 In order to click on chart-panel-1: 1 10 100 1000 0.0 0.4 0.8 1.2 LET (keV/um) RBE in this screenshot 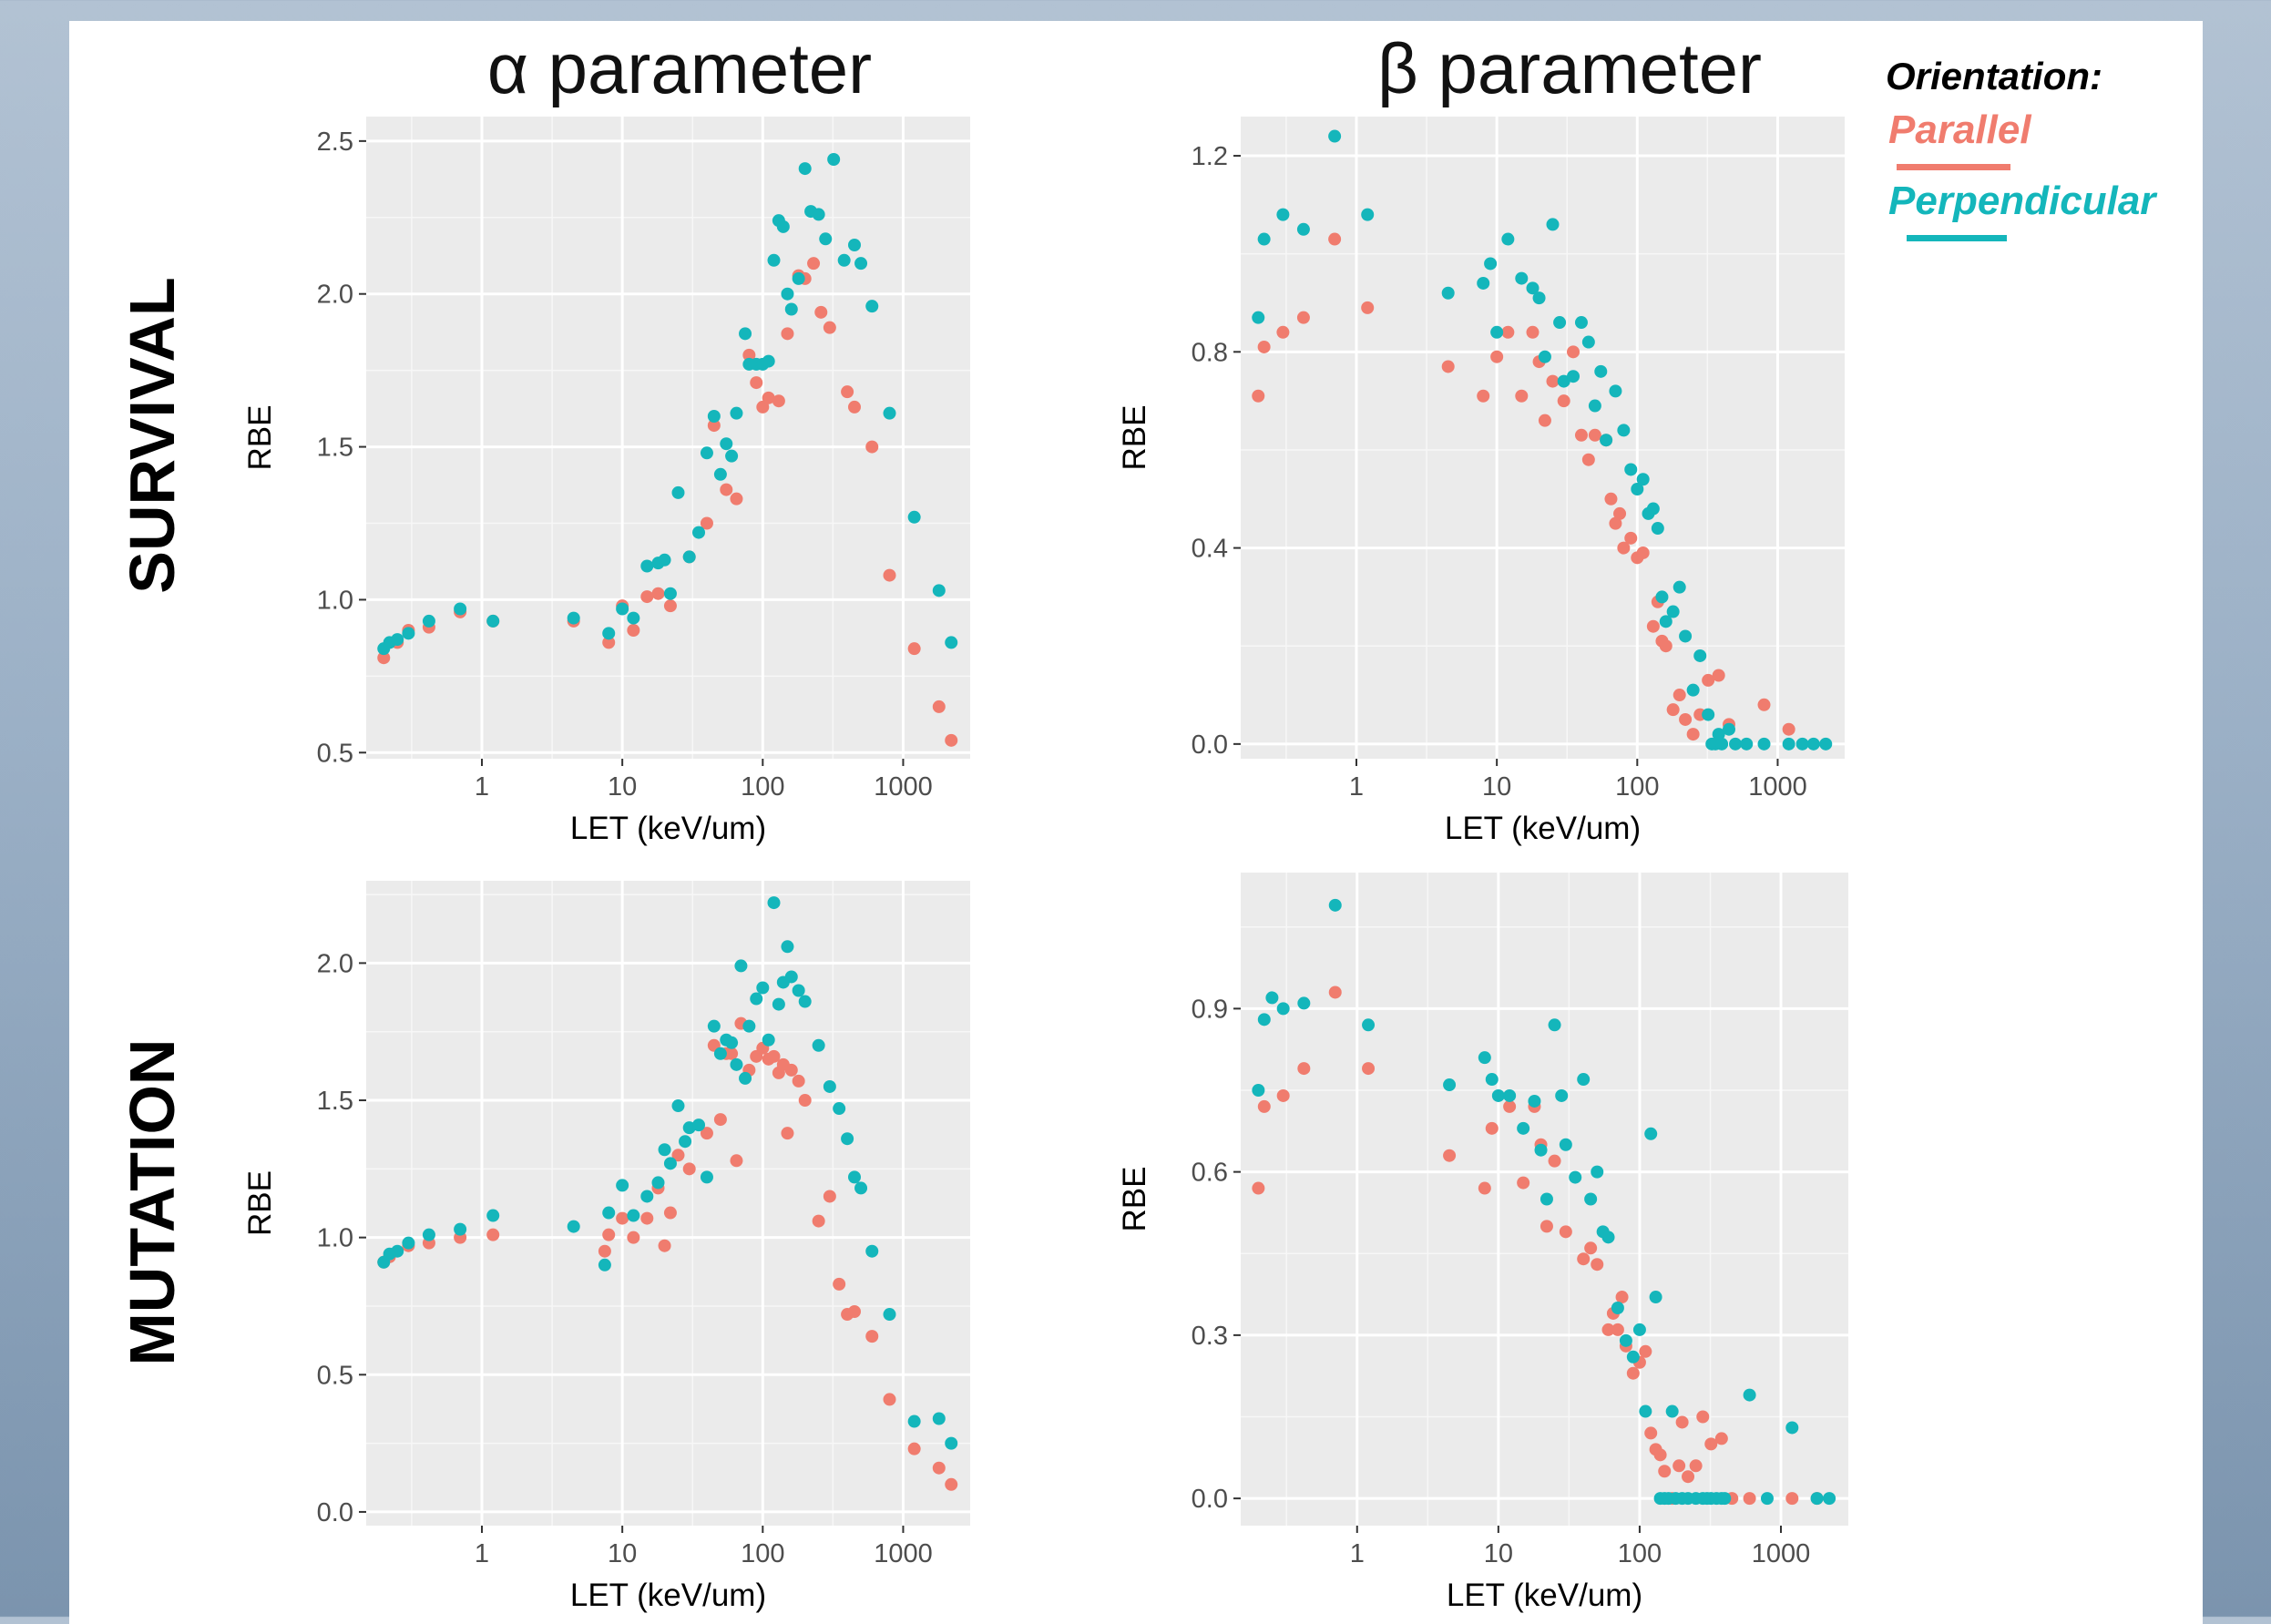, I will do `click(1481, 482)`.